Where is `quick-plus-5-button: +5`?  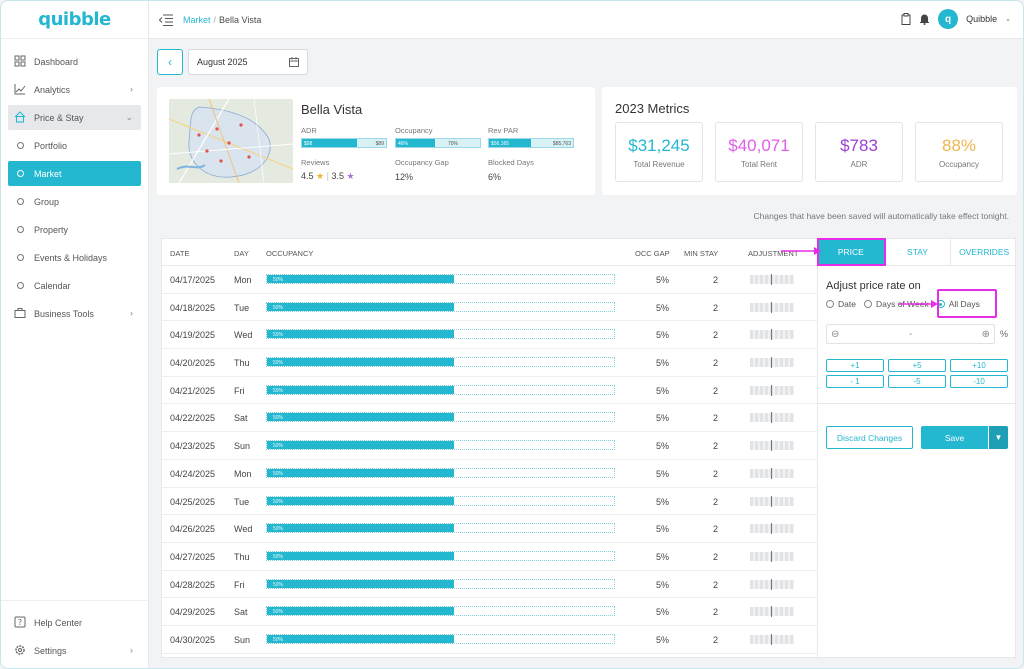 quick-plus-5-button: +5 is located at coordinates (917, 365).